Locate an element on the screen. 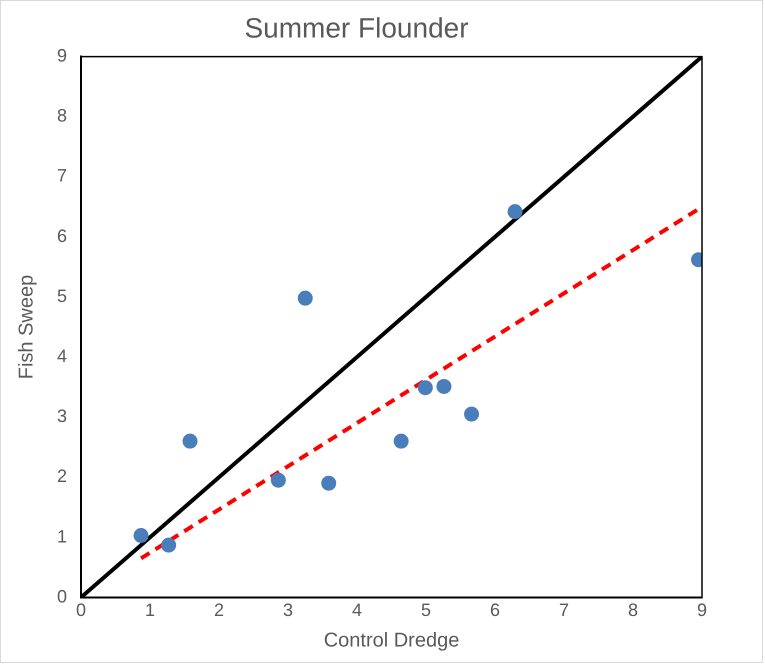 This screenshot has width=765, height=665. y-axis-title: Fish Sweep is located at coordinates (27, 327).